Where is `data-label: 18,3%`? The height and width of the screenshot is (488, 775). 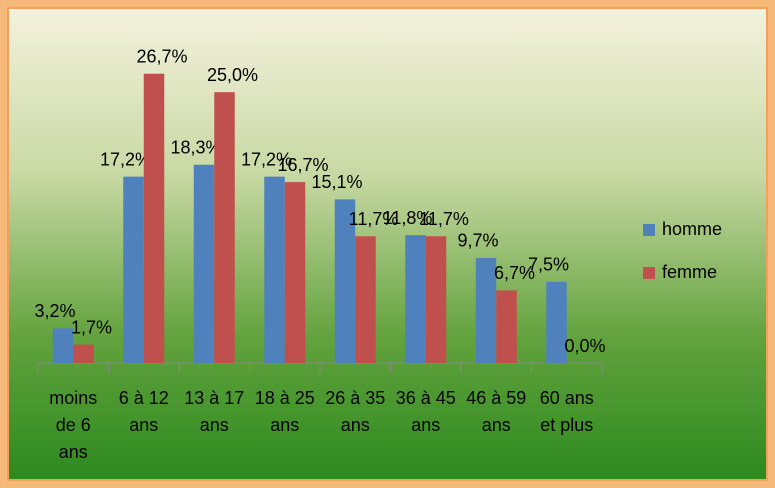
data-label: 18,3% is located at coordinates (195, 148).